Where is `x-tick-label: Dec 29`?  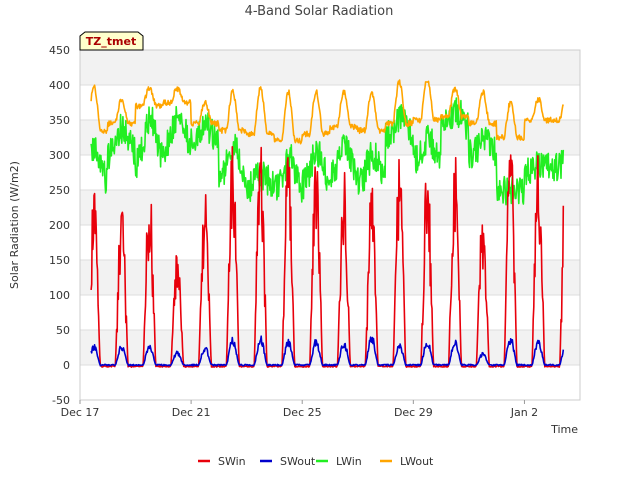 x-tick-label: Dec 29 is located at coordinates (413, 412).